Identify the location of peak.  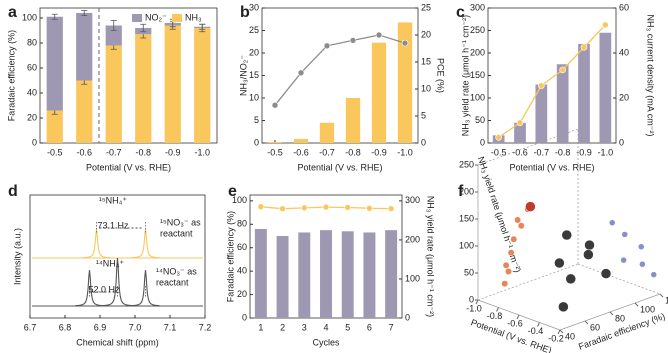
(89, 288).